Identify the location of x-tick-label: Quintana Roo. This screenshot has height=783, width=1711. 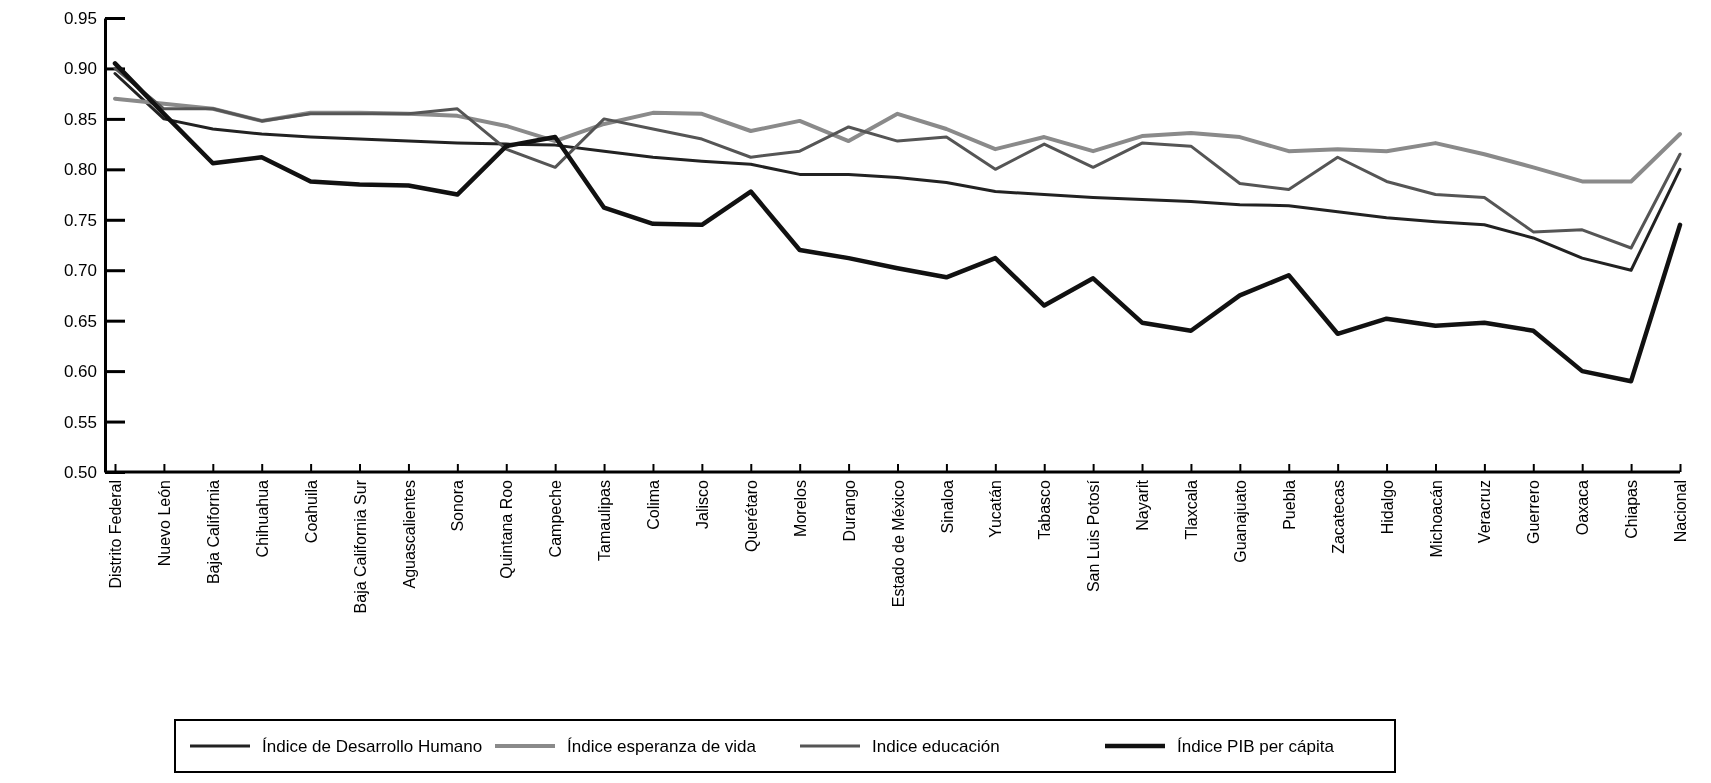
(507, 529).